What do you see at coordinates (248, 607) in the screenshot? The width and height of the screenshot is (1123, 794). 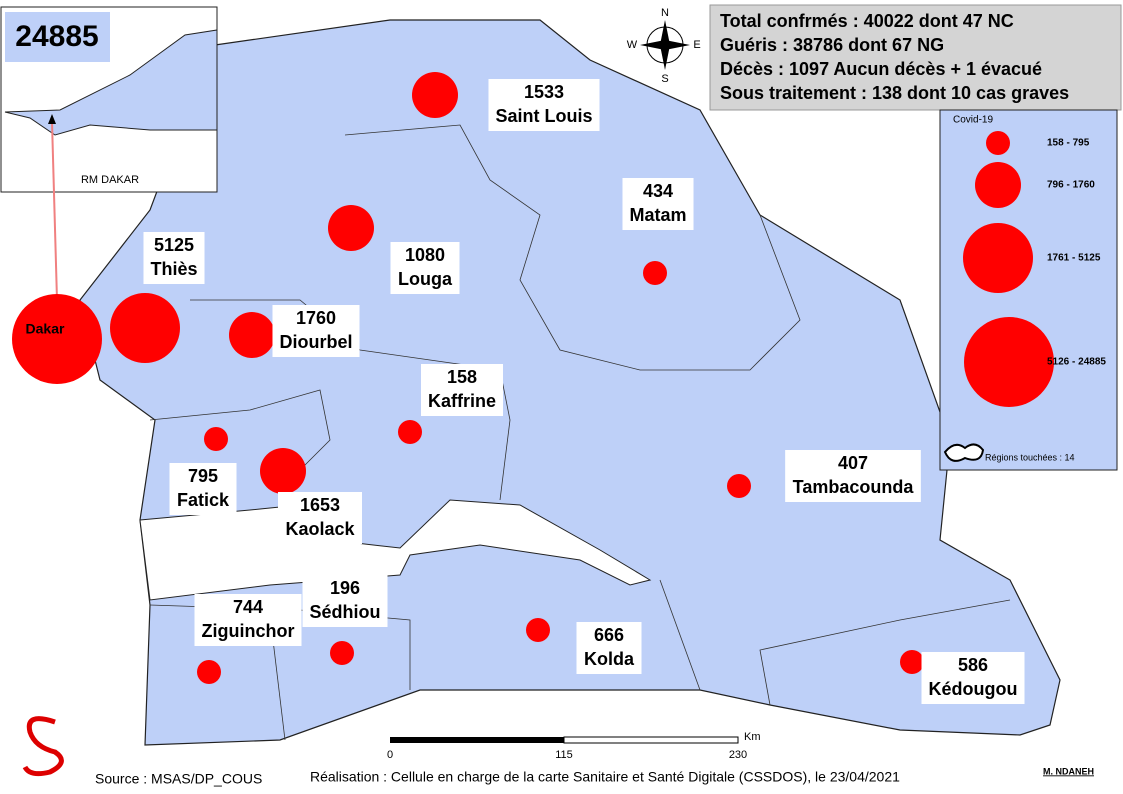 I see `region-value: 744` at bounding box center [248, 607].